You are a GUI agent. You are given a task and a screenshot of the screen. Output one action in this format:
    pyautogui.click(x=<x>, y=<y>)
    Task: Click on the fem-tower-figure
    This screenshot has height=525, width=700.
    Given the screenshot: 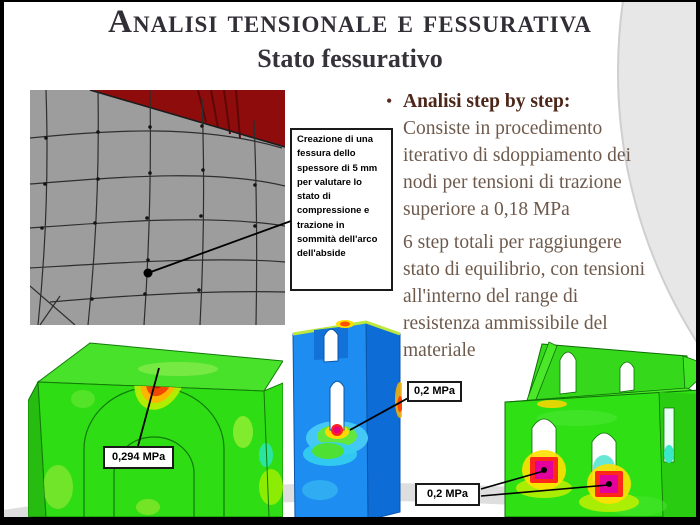 What is the action you would take?
    pyautogui.click(x=346, y=419)
    